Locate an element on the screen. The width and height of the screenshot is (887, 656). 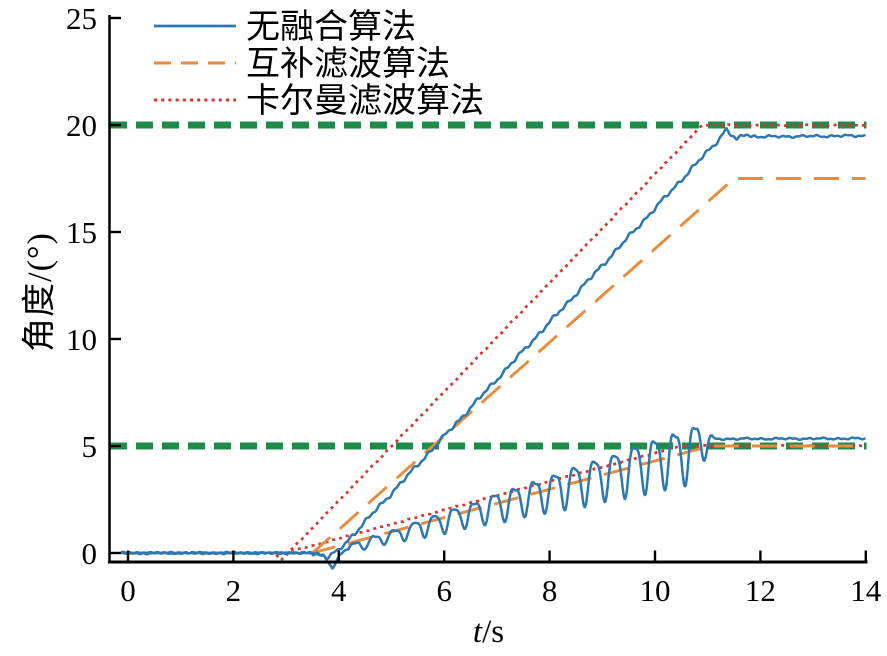
y-tick-label-15: 15 is located at coordinates (81, 232).